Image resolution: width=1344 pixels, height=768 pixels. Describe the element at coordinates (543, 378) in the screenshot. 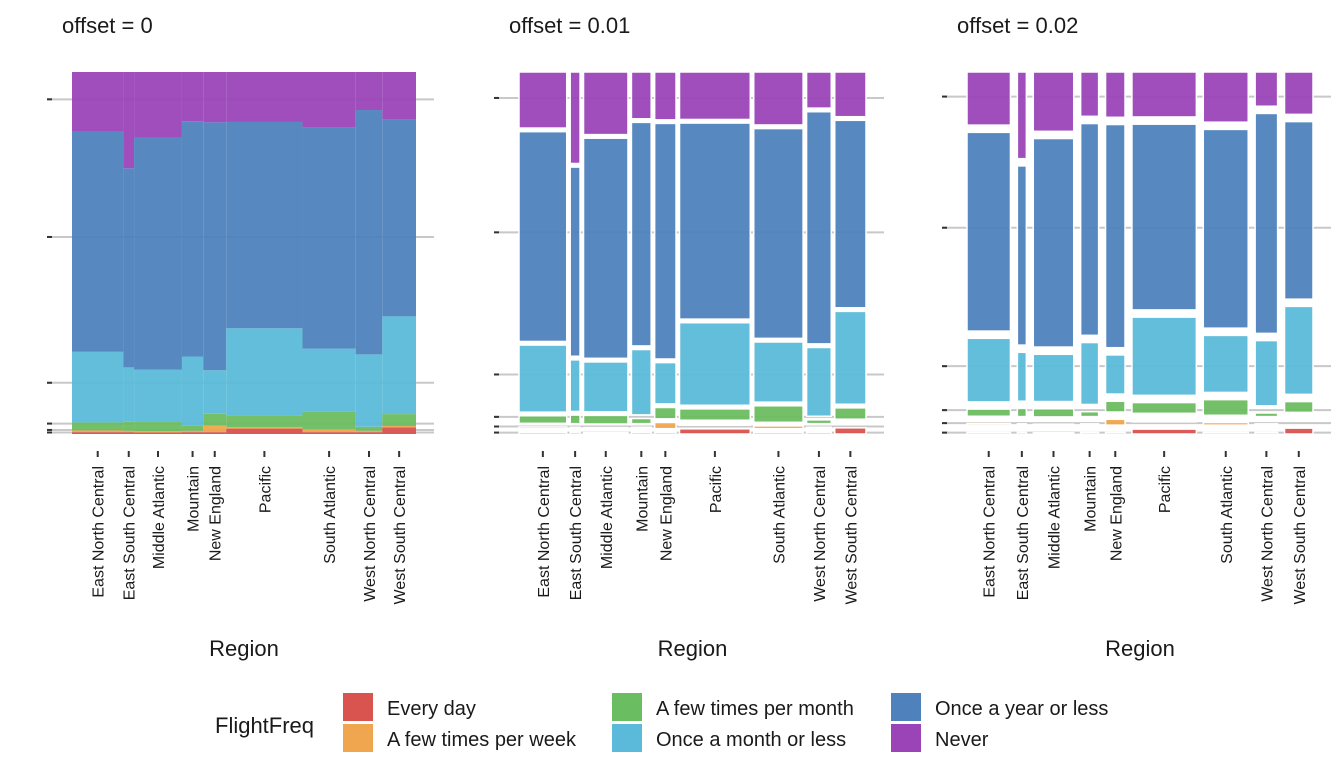

I see `tile-east-north-central-once-a-month-or-less` at that location.